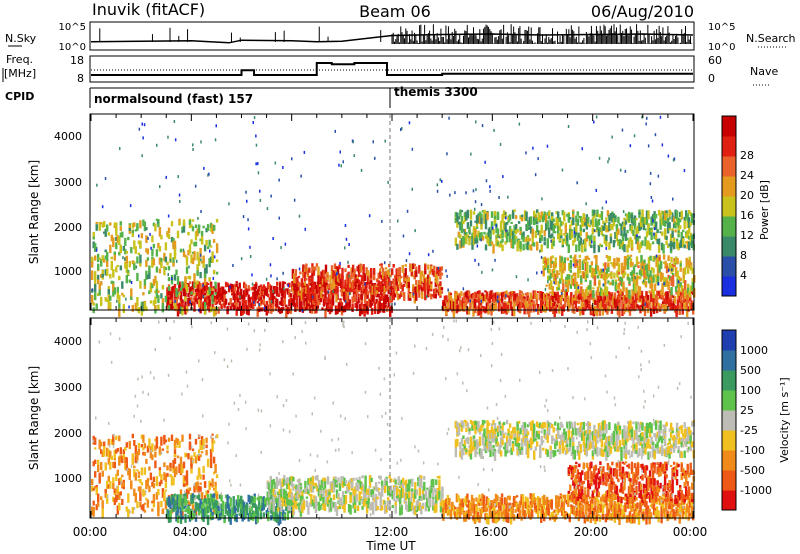  What do you see at coordinates (642, 11) in the screenshot?
I see `date-title: 06/Aug/2010` at bounding box center [642, 11].